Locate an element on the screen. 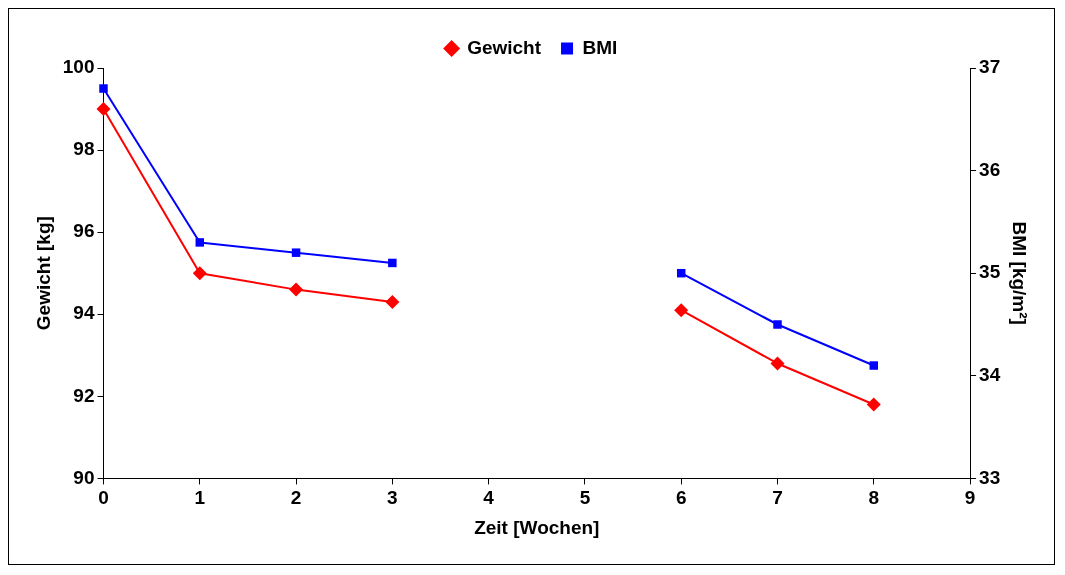 The height and width of the screenshot is (575, 1065). x-tick-label: 0 is located at coordinates (103, 498).